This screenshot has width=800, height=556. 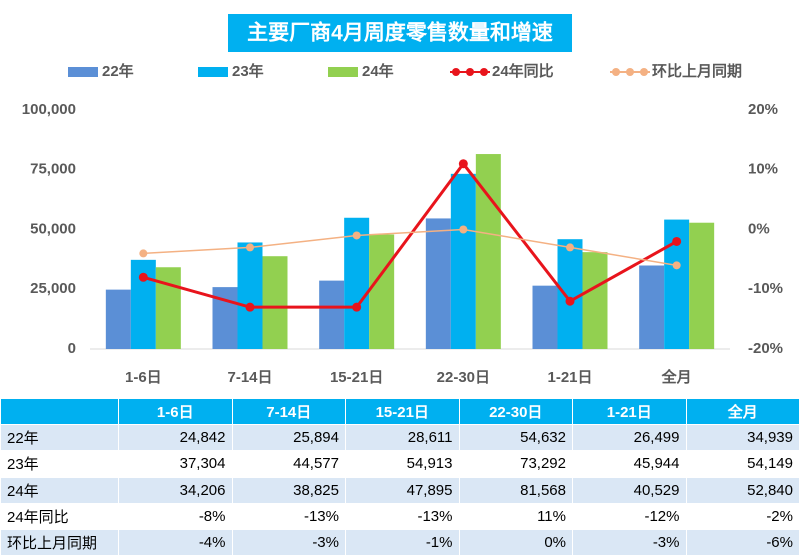 What do you see at coordinates (515, 516) in the screenshot?
I see `table-cell: 11%` at bounding box center [515, 516].